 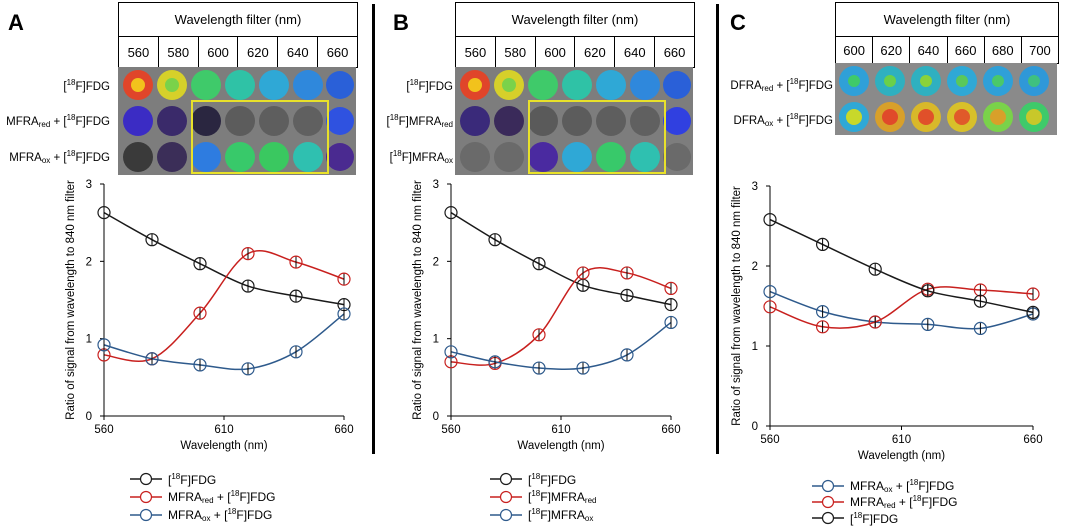 I want to click on legend-b: [18F]FDG [18F]MFRAred [18F]MFRAox, so click(x=543, y=497).